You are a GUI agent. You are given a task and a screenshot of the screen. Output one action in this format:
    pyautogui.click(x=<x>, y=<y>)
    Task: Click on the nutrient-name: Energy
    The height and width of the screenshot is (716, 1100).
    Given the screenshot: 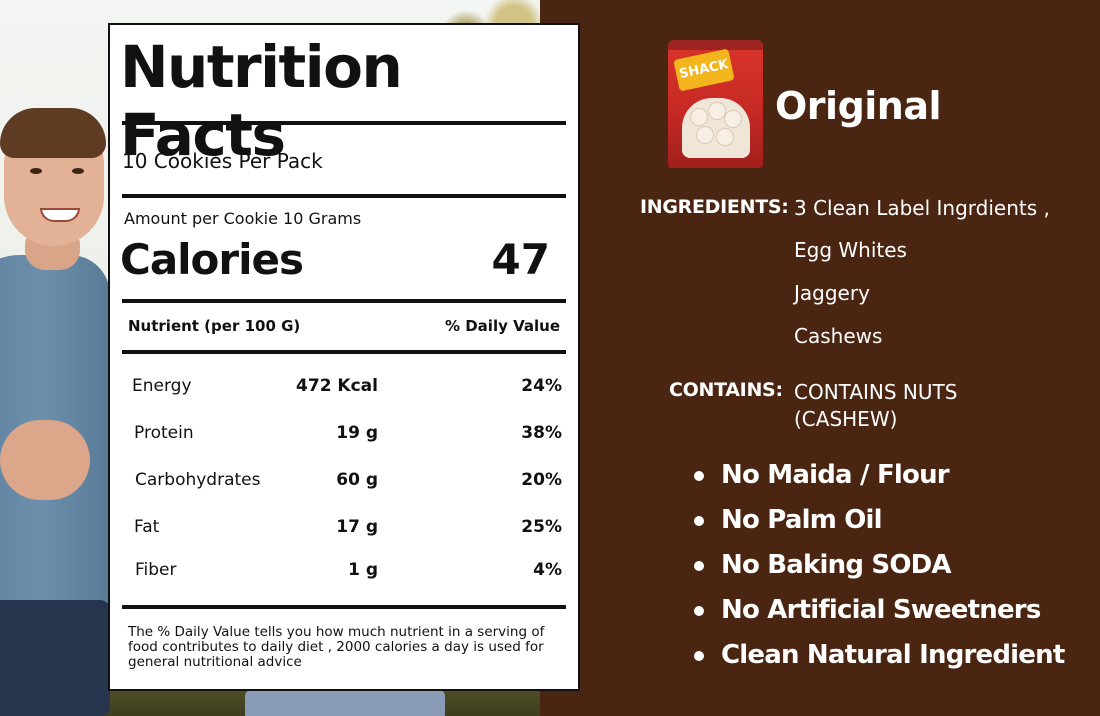 What is the action you would take?
    pyautogui.click(x=162, y=386)
    